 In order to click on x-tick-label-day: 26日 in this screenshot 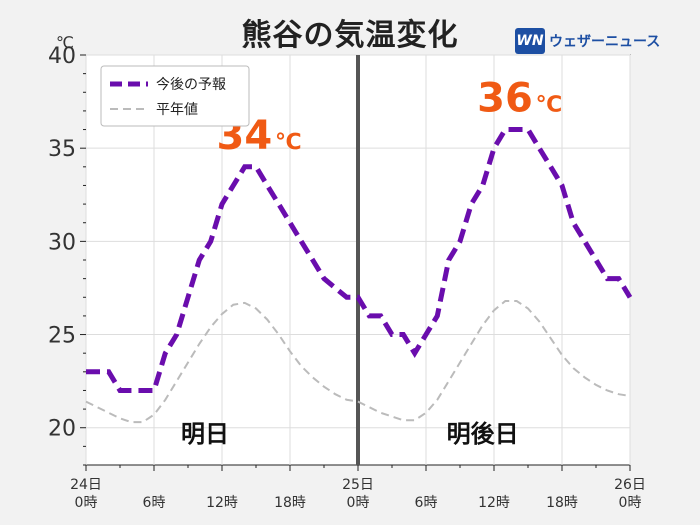, I will do `click(630, 485)`.